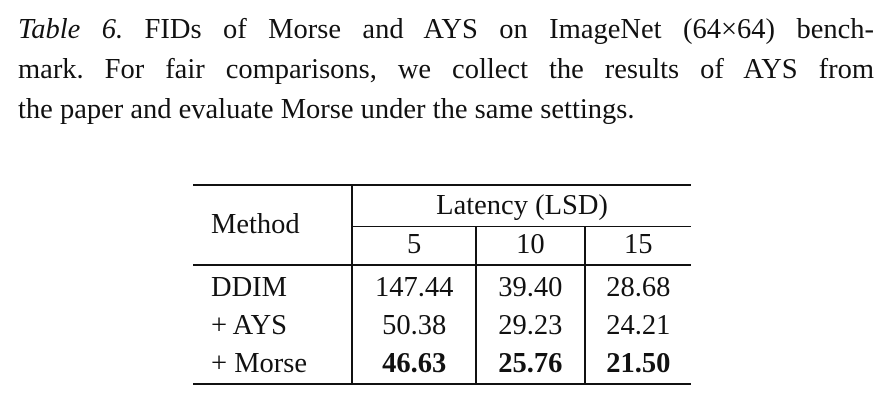 The width and height of the screenshot is (882, 403). I want to click on value-cell: 50.38, so click(414, 326).